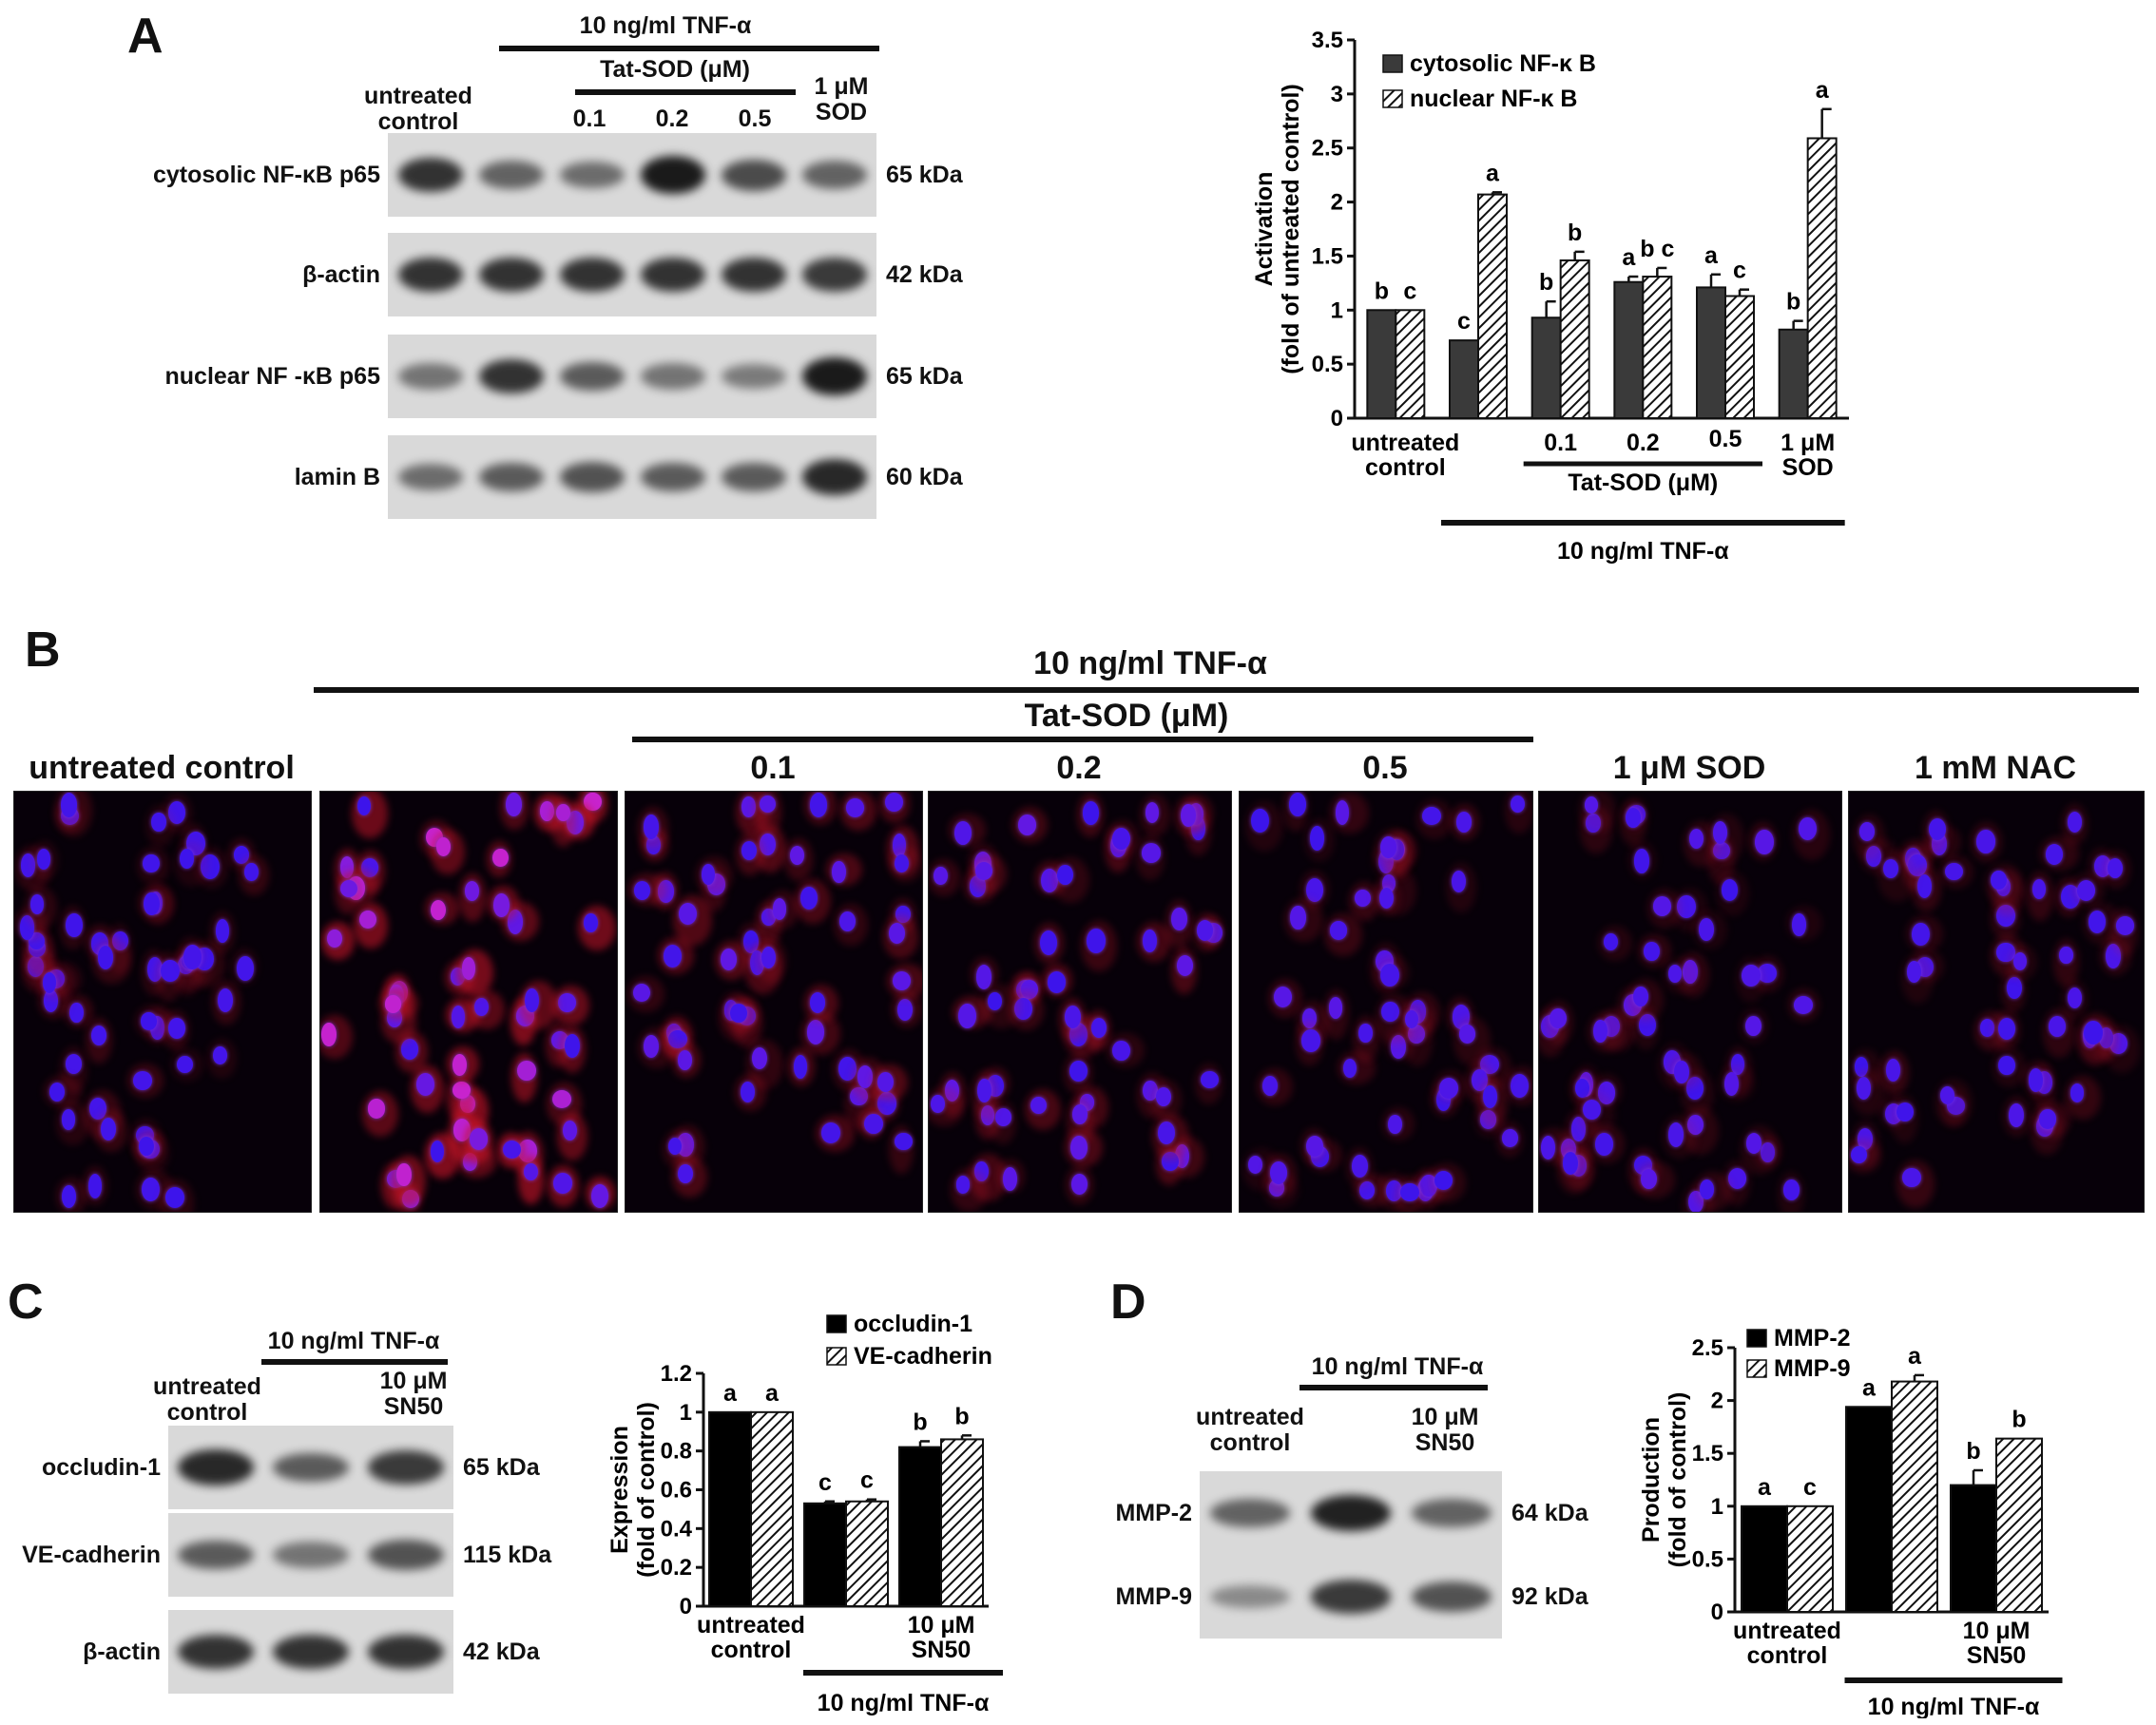 This screenshot has height=1725, width=2156. What do you see at coordinates (337, 477) in the screenshot?
I see `a-blot-row-label: lamin B` at bounding box center [337, 477].